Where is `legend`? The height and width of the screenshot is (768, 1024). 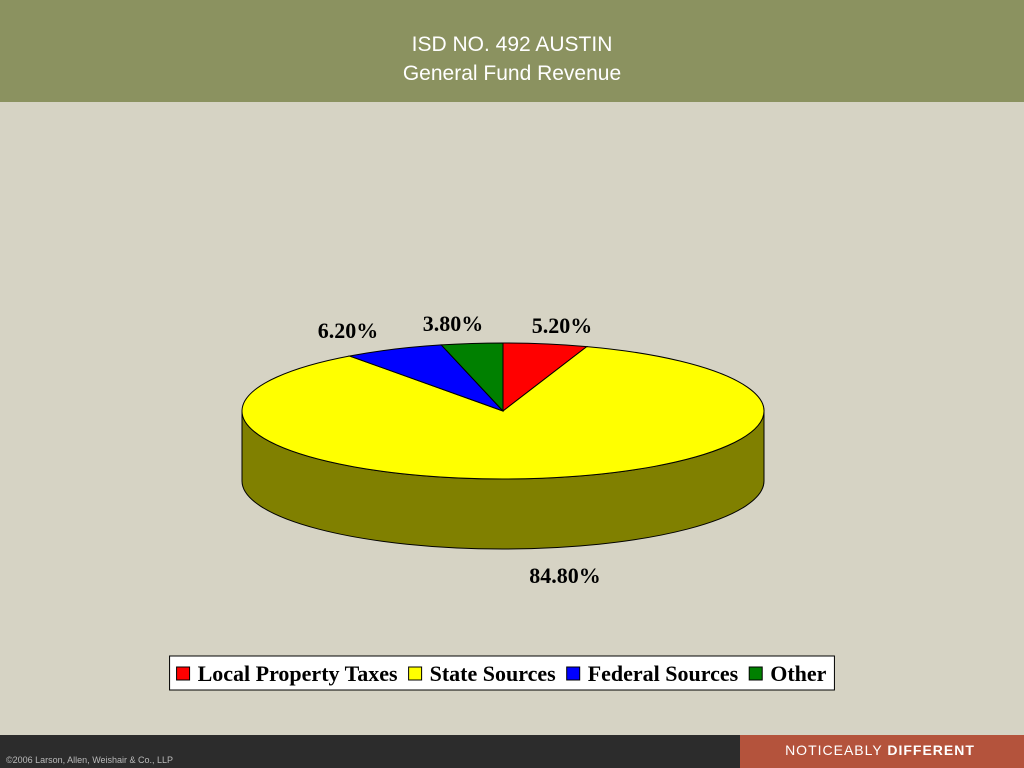 legend is located at coordinates (502, 673).